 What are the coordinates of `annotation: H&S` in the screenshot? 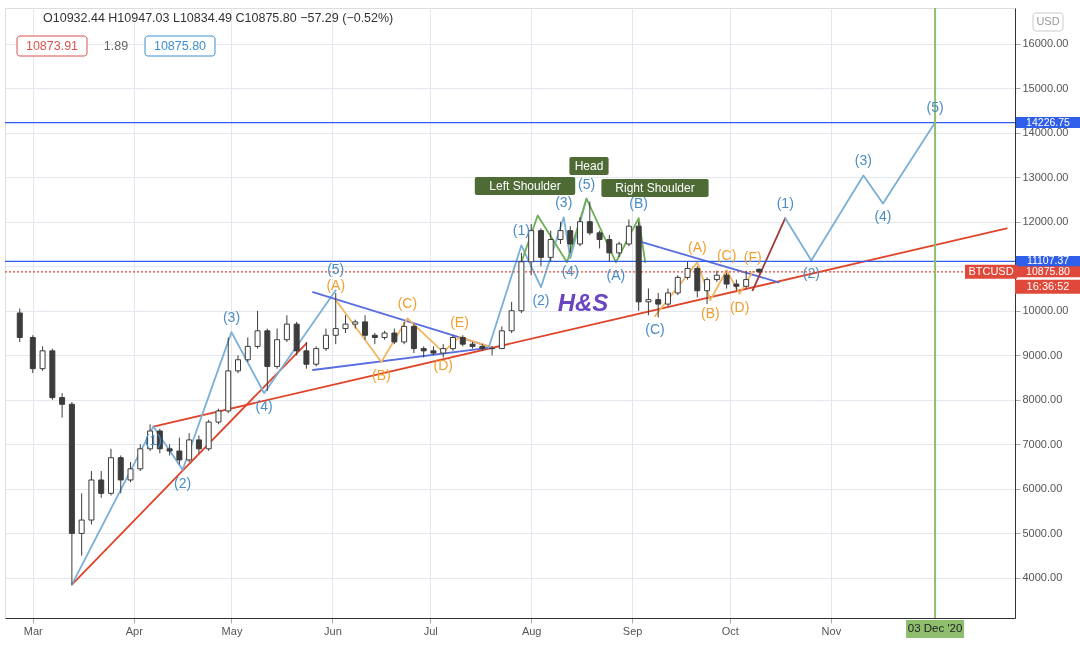 It's located at (583, 302).